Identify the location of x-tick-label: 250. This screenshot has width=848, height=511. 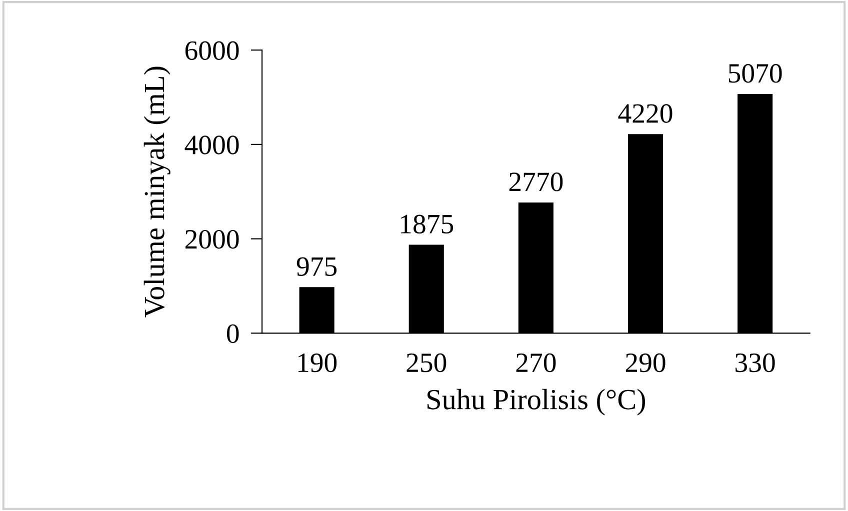
(426, 362).